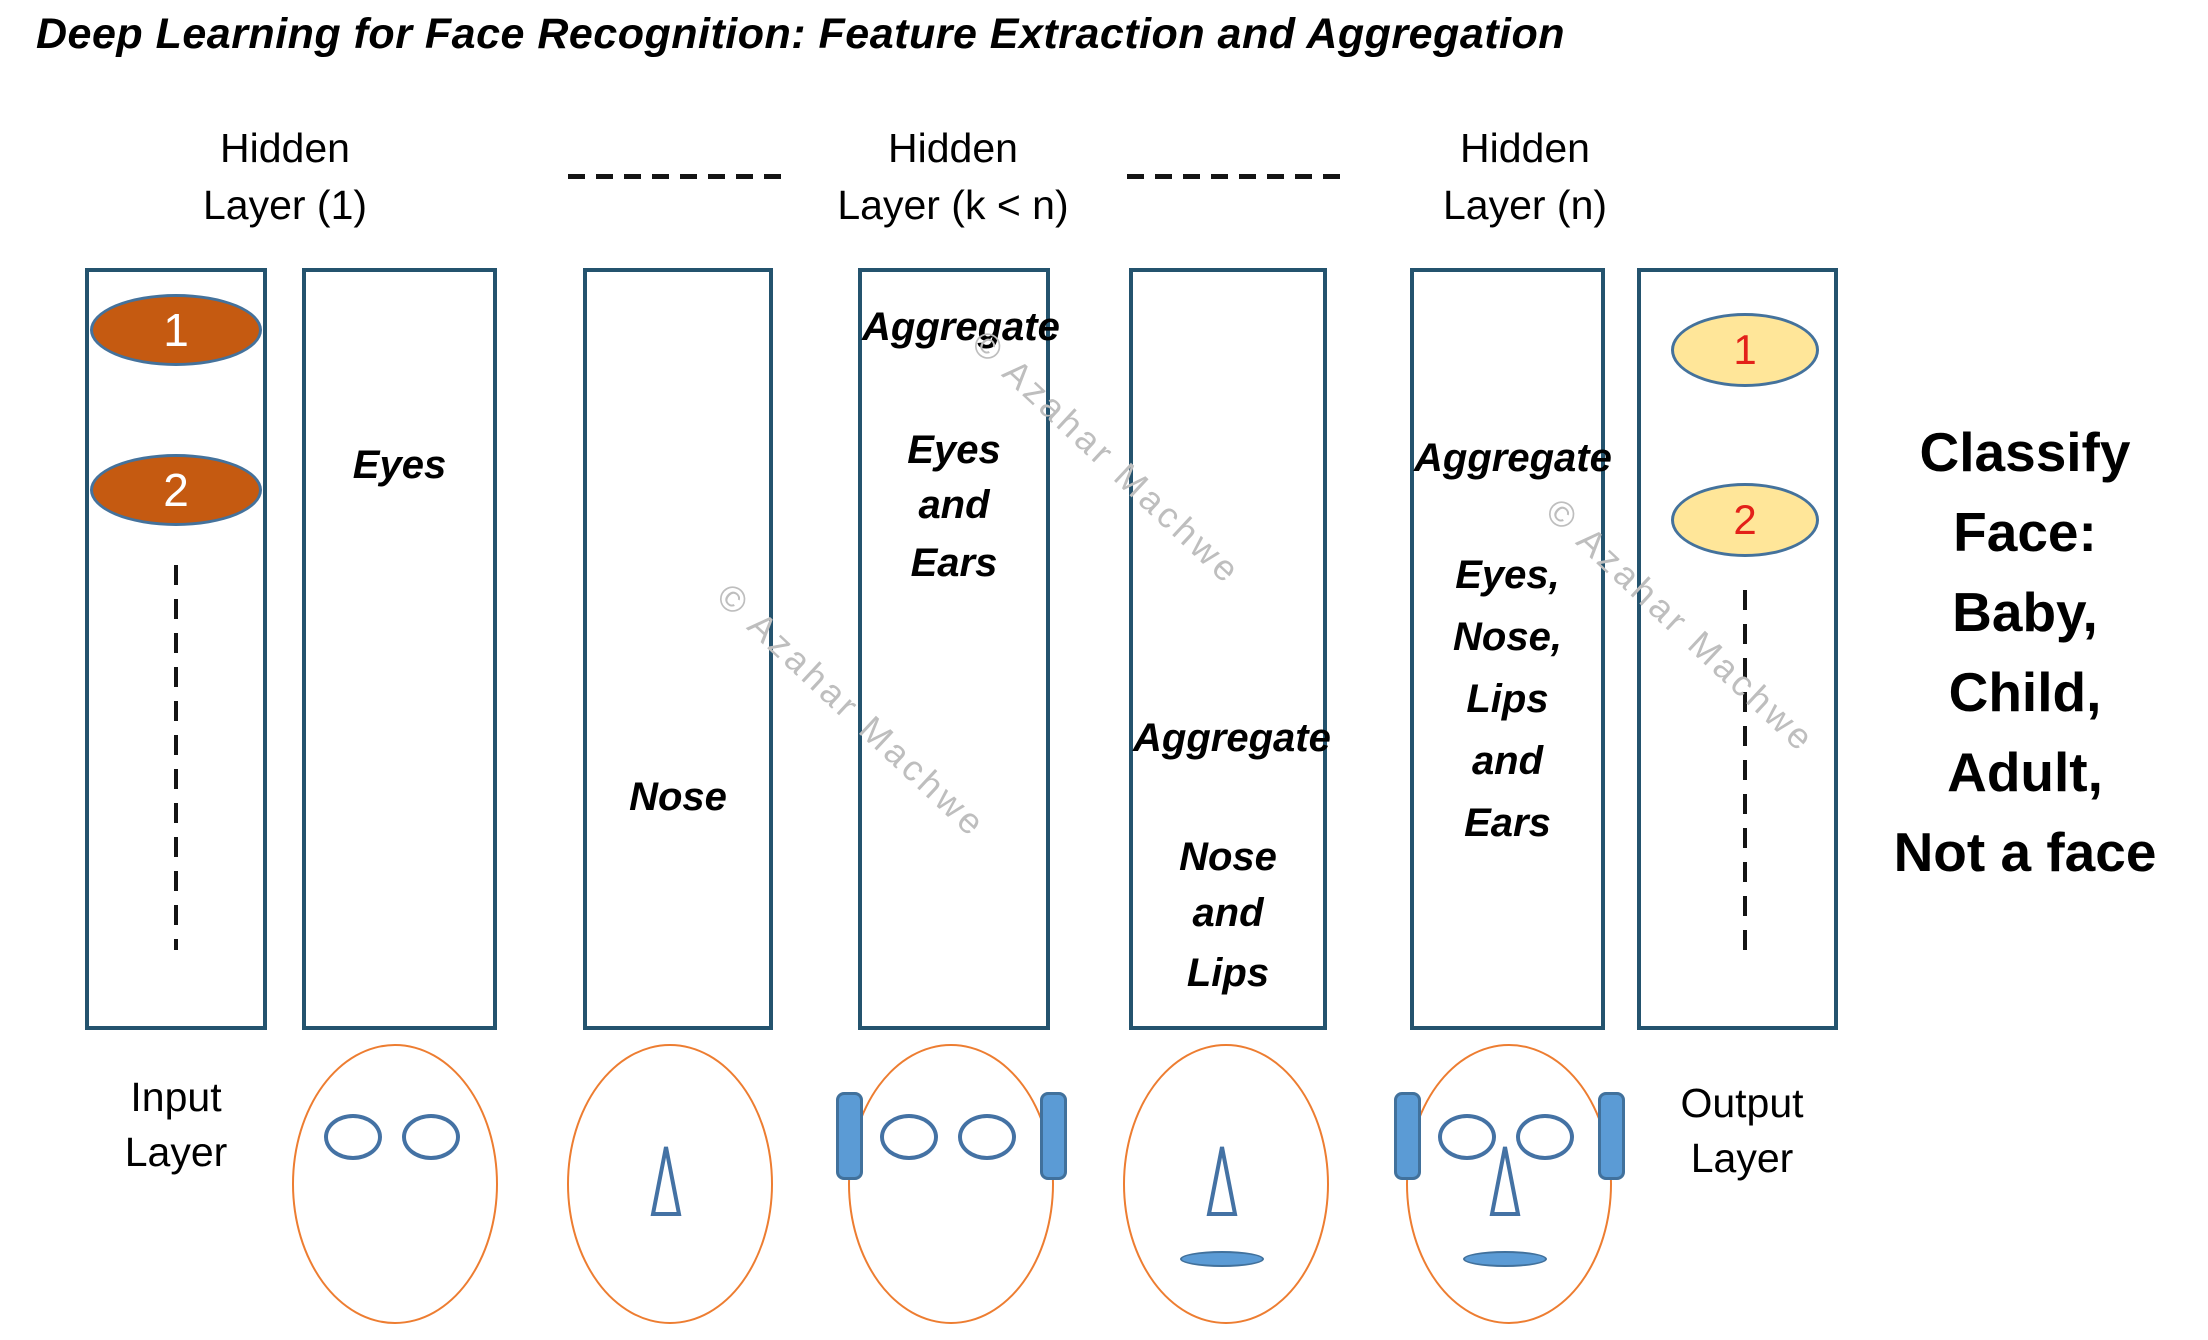 Image resolution: width=2208 pixels, height=1340 pixels. What do you see at coordinates (676, 176) in the screenshot?
I see `header-dashed-line-left` at bounding box center [676, 176].